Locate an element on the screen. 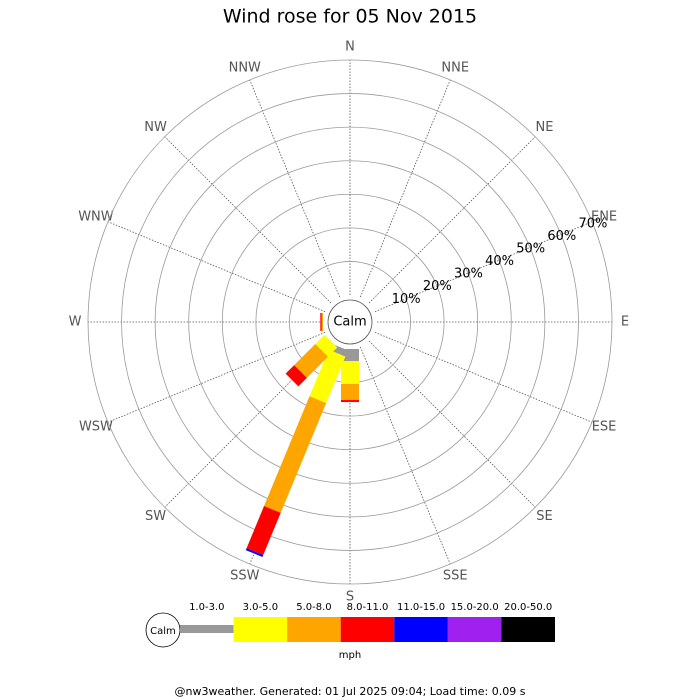  legend-label: 5.0-8.0 is located at coordinates (313, 607).